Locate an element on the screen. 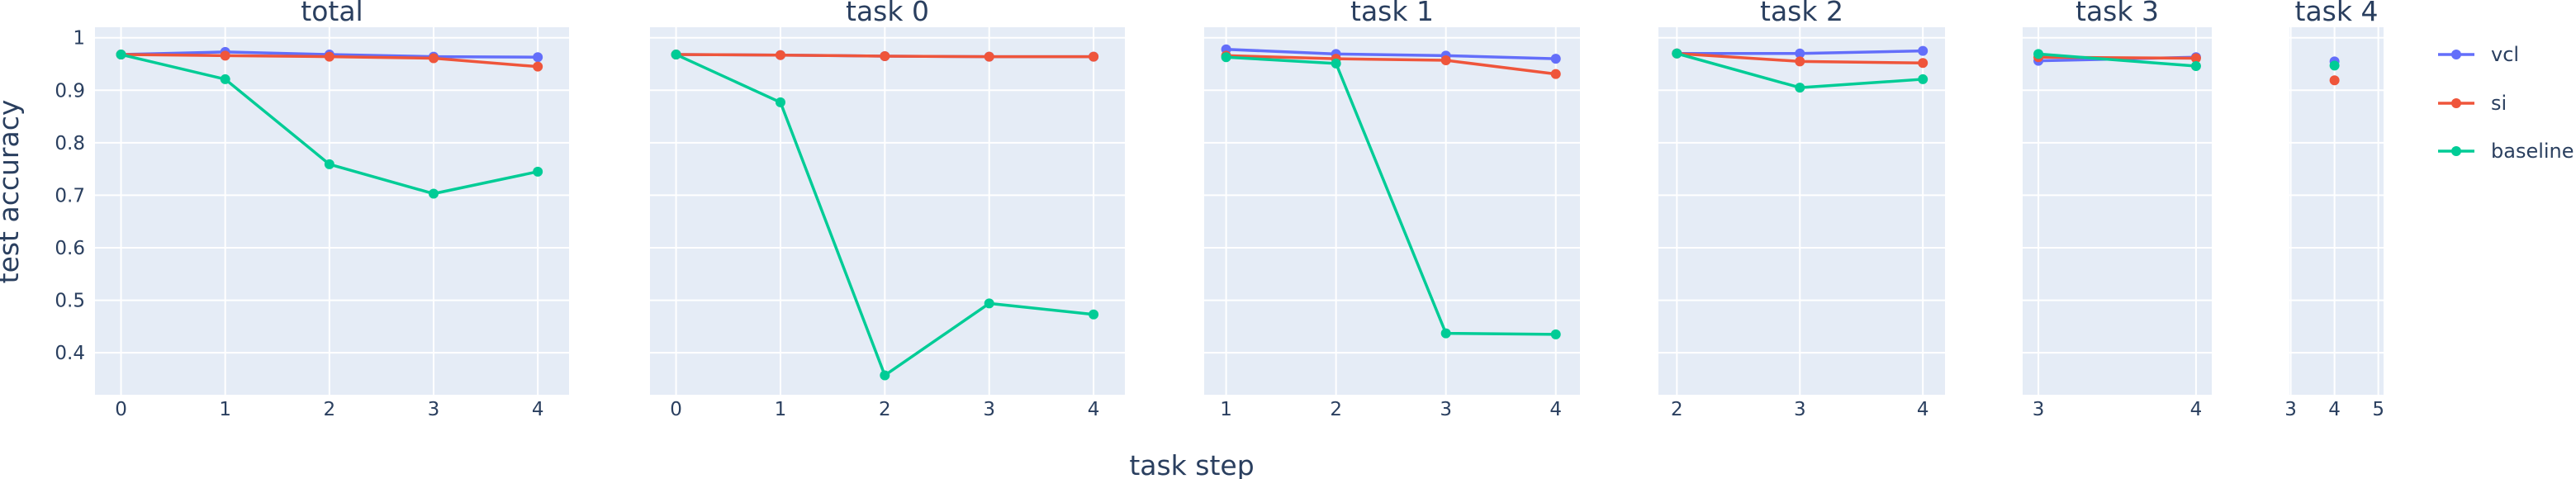 Image resolution: width=2576 pixels, height=479 pixels. panel-task-2: 2 3 4 task 2 is located at coordinates (1801, 210).